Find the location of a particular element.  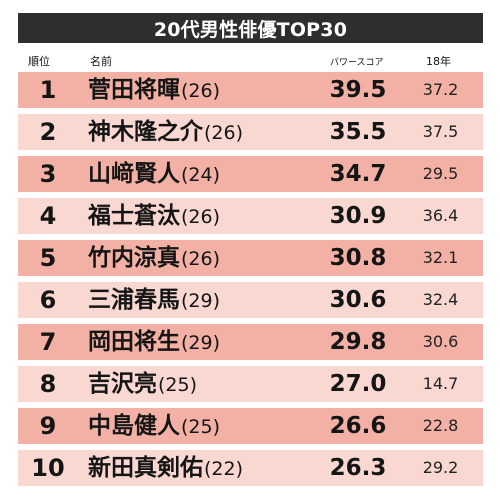

score-cell: 30.9 is located at coordinates (358, 216).